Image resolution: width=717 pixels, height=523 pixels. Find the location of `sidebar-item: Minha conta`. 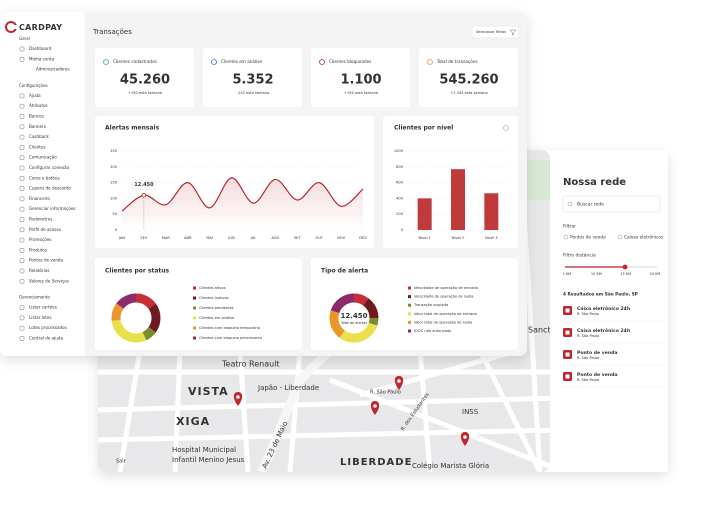

sidebar-item: Minha conta is located at coordinates (42, 58).